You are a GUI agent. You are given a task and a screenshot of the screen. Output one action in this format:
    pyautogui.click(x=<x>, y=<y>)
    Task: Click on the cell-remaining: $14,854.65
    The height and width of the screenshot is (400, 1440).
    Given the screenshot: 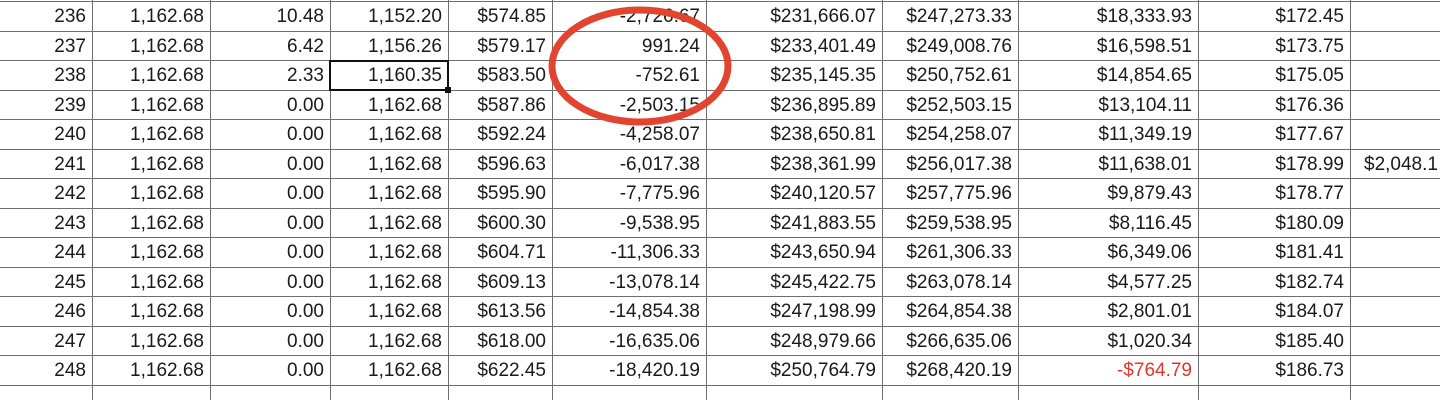 What is the action you would take?
    pyautogui.click(x=1144, y=75)
    